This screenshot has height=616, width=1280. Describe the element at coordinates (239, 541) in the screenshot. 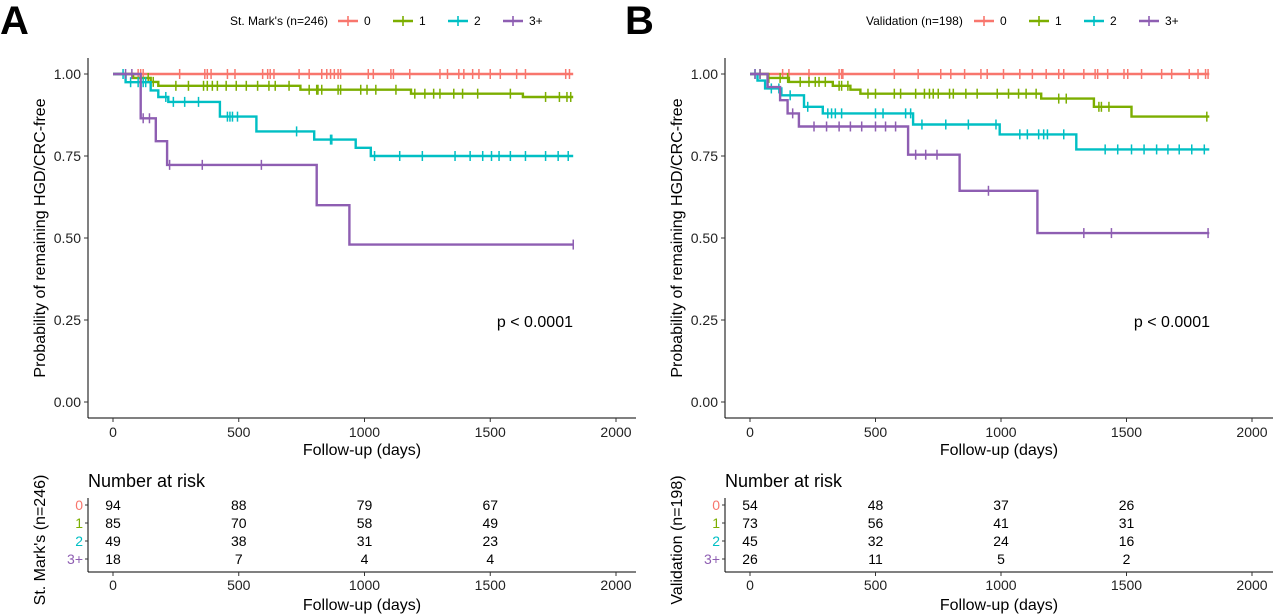

I see `risk-count: 38` at that location.